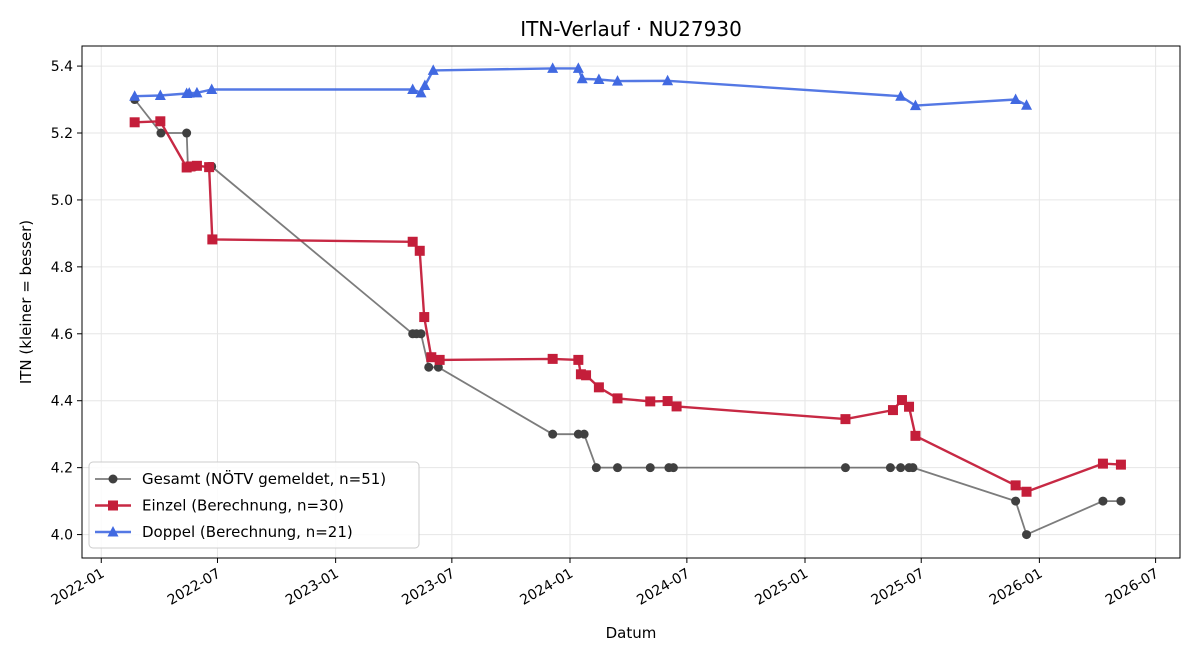 This screenshot has height=660, width=1200. What do you see at coordinates (62, 536) in the screenshot?
I see `y-tick-label: 4.0` at bounding box center [62, 536].